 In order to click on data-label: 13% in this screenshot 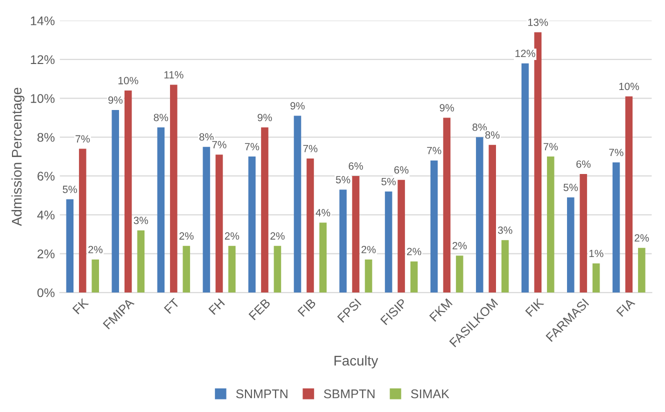, I will do `click(538, 22)`.